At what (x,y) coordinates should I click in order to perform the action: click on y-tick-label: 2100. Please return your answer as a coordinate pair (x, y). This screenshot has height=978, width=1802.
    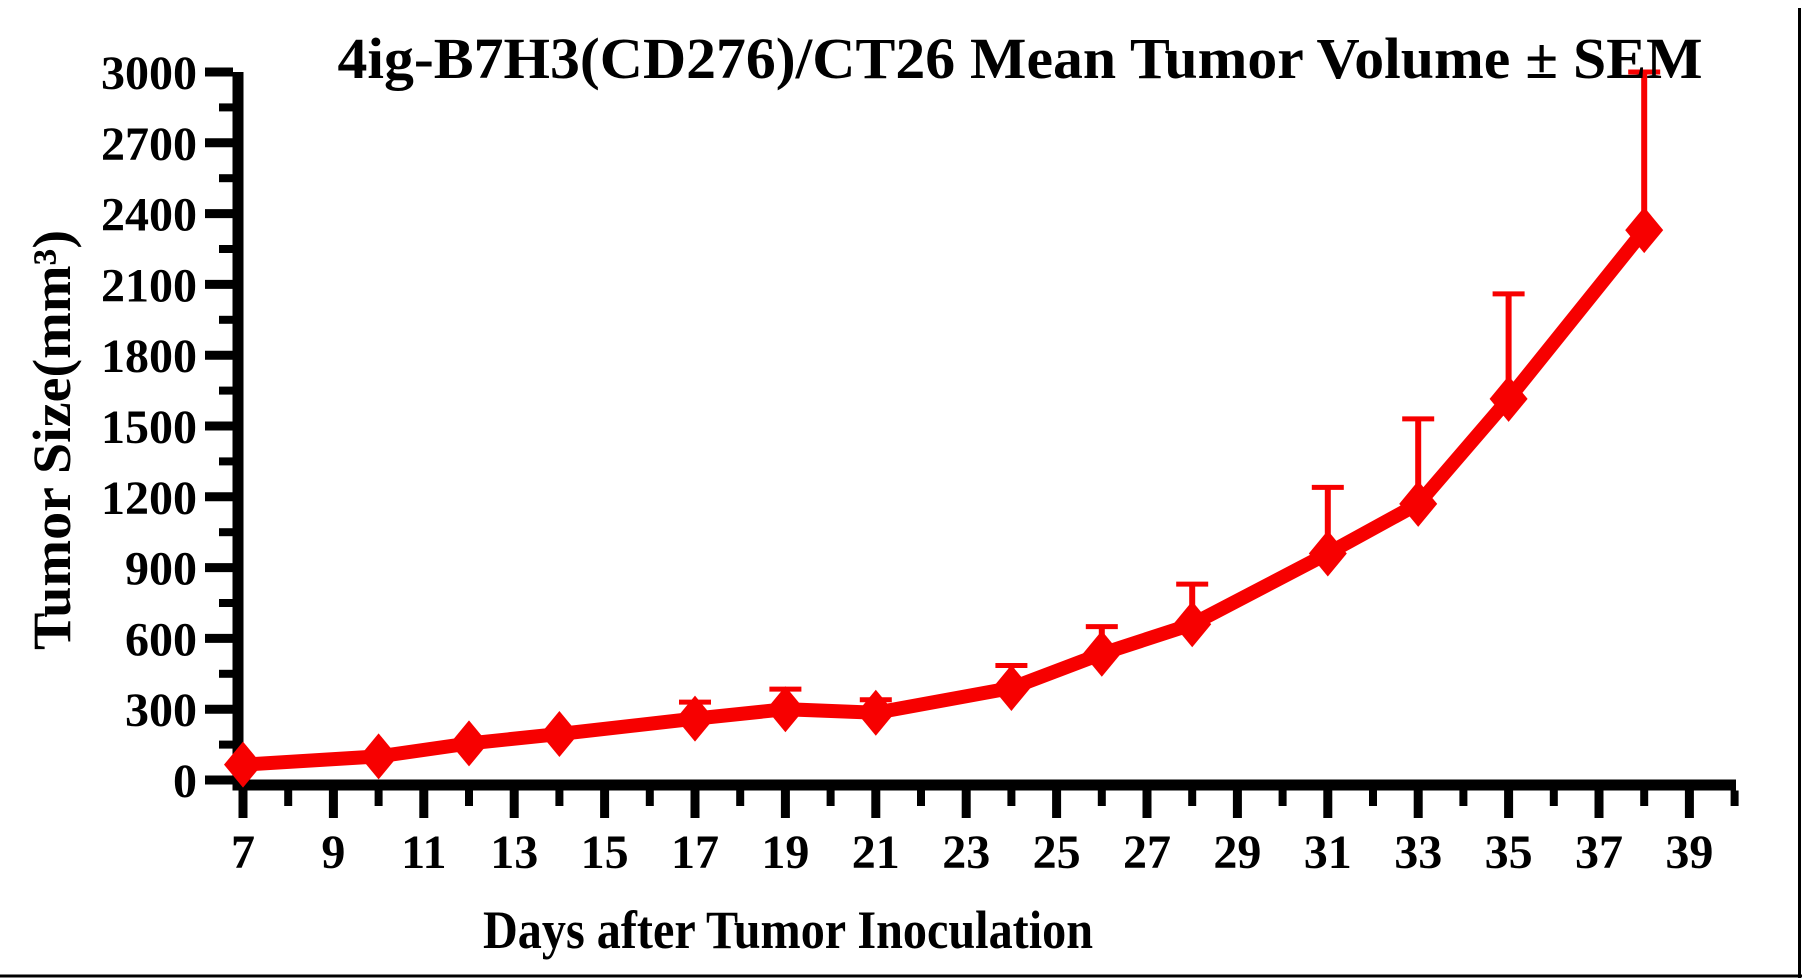
    Looking at the image, I should click on (149, 285).